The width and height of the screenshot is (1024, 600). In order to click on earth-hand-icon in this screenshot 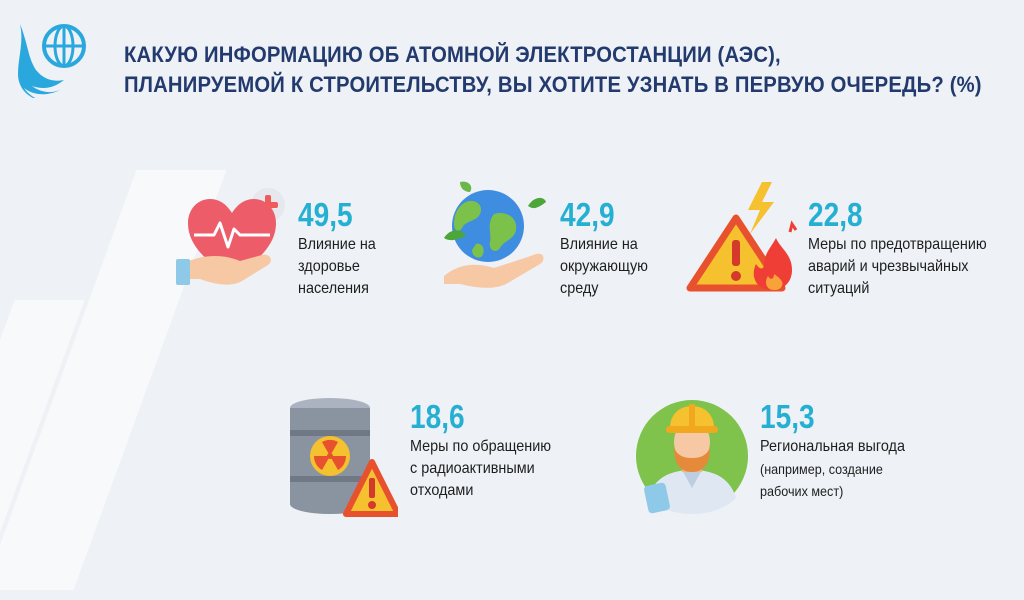, I will do `click(495, 234)`.